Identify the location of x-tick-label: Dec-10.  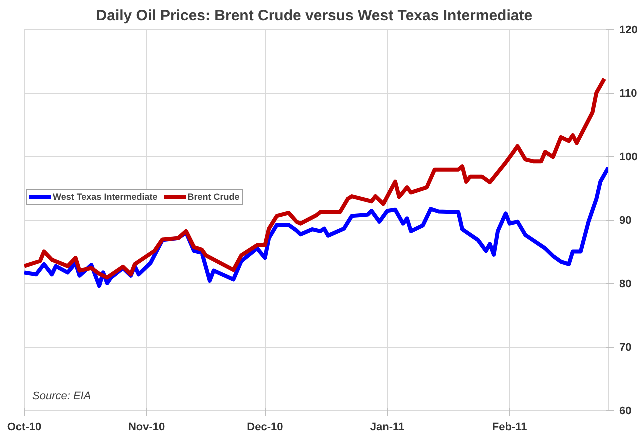
(265, 428).